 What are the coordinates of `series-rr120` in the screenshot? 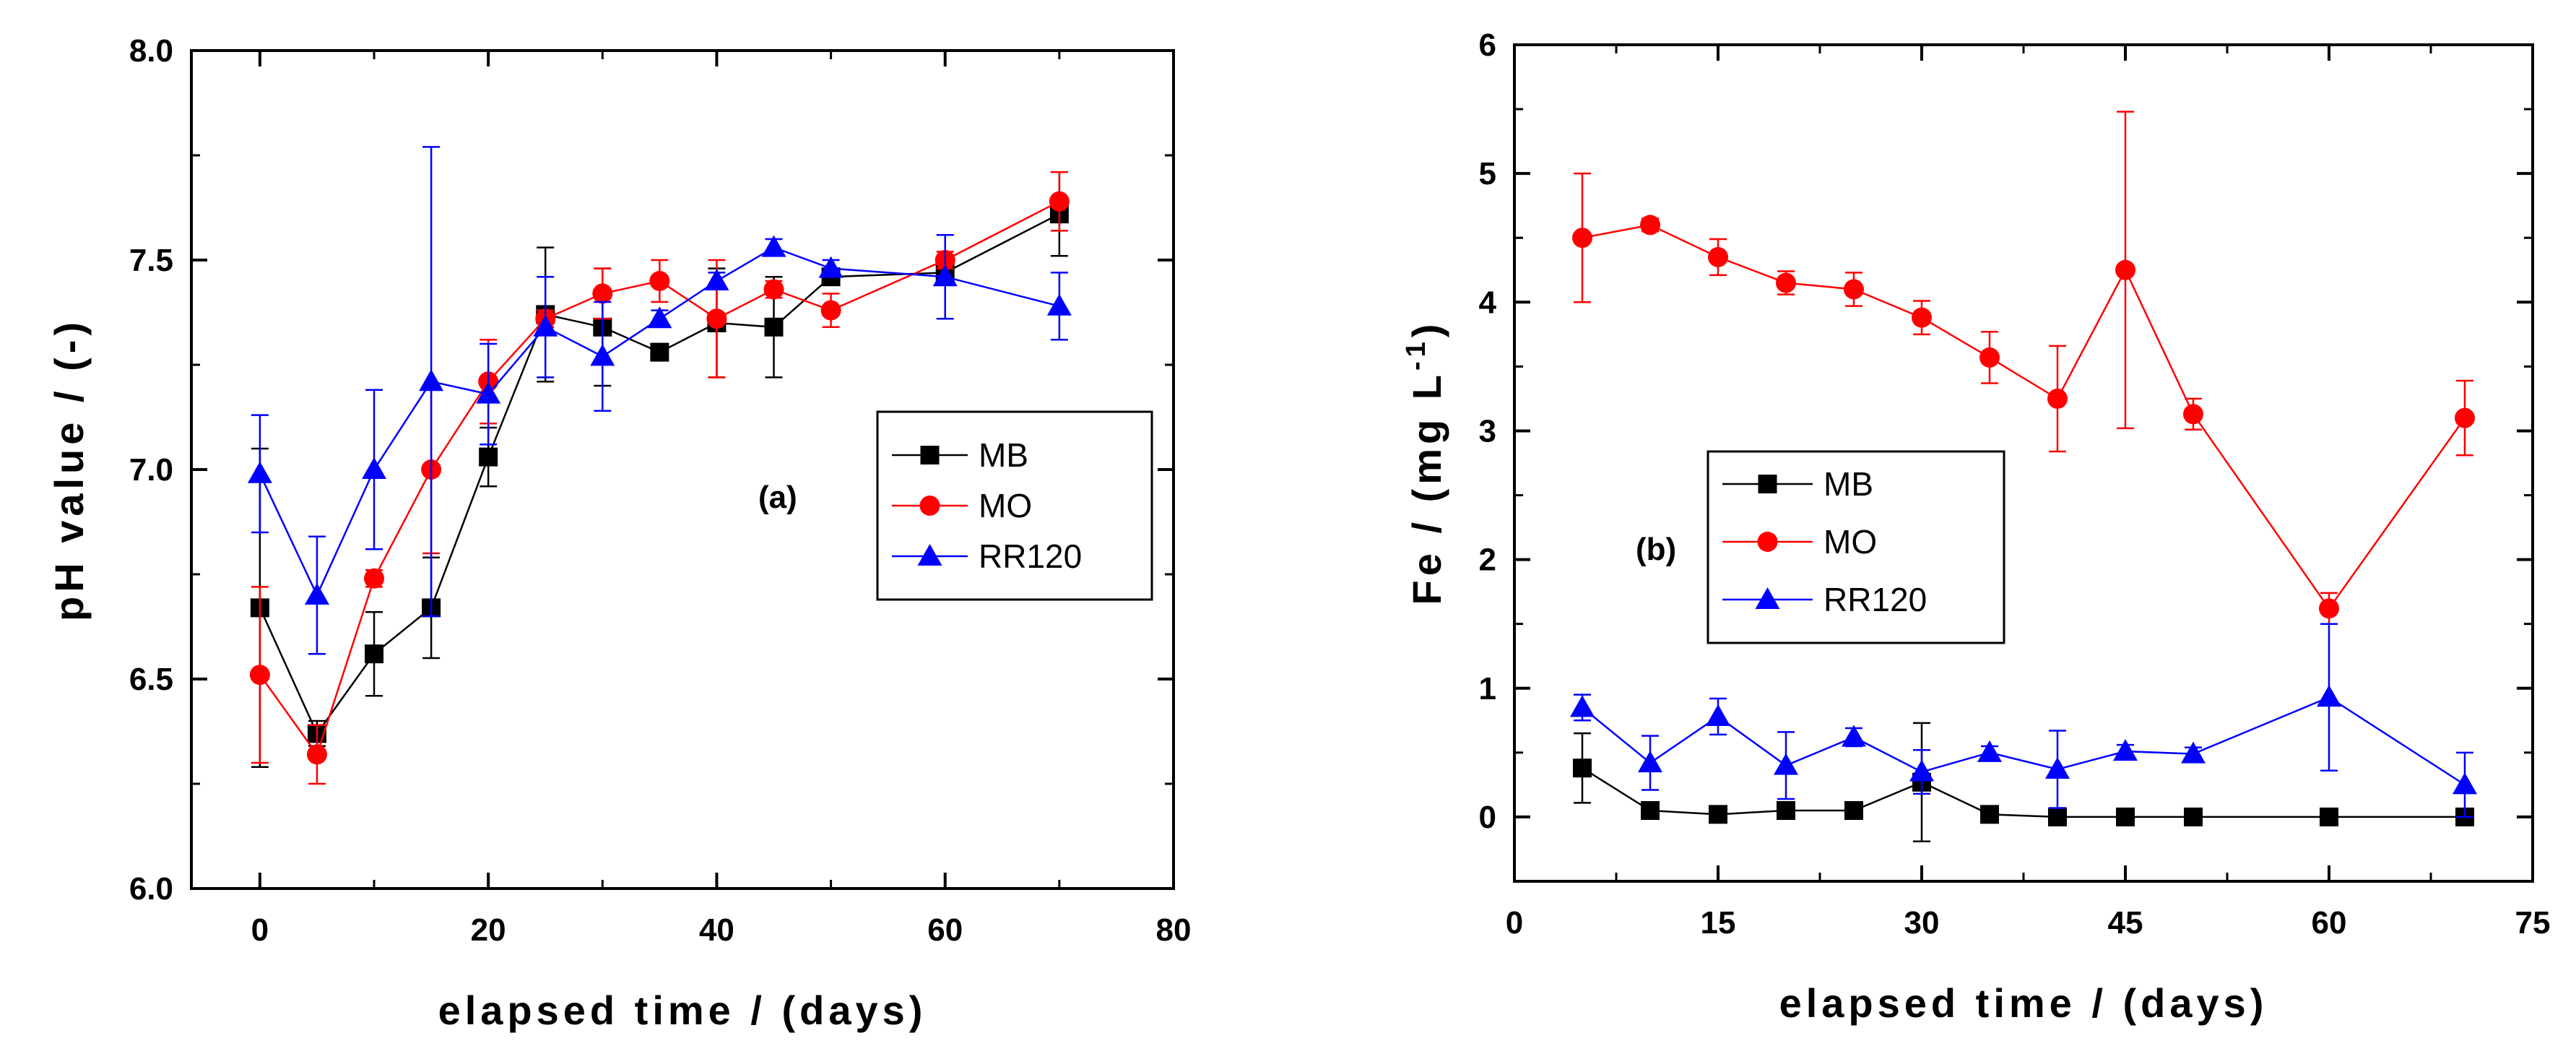 It's located at (2023, 720).